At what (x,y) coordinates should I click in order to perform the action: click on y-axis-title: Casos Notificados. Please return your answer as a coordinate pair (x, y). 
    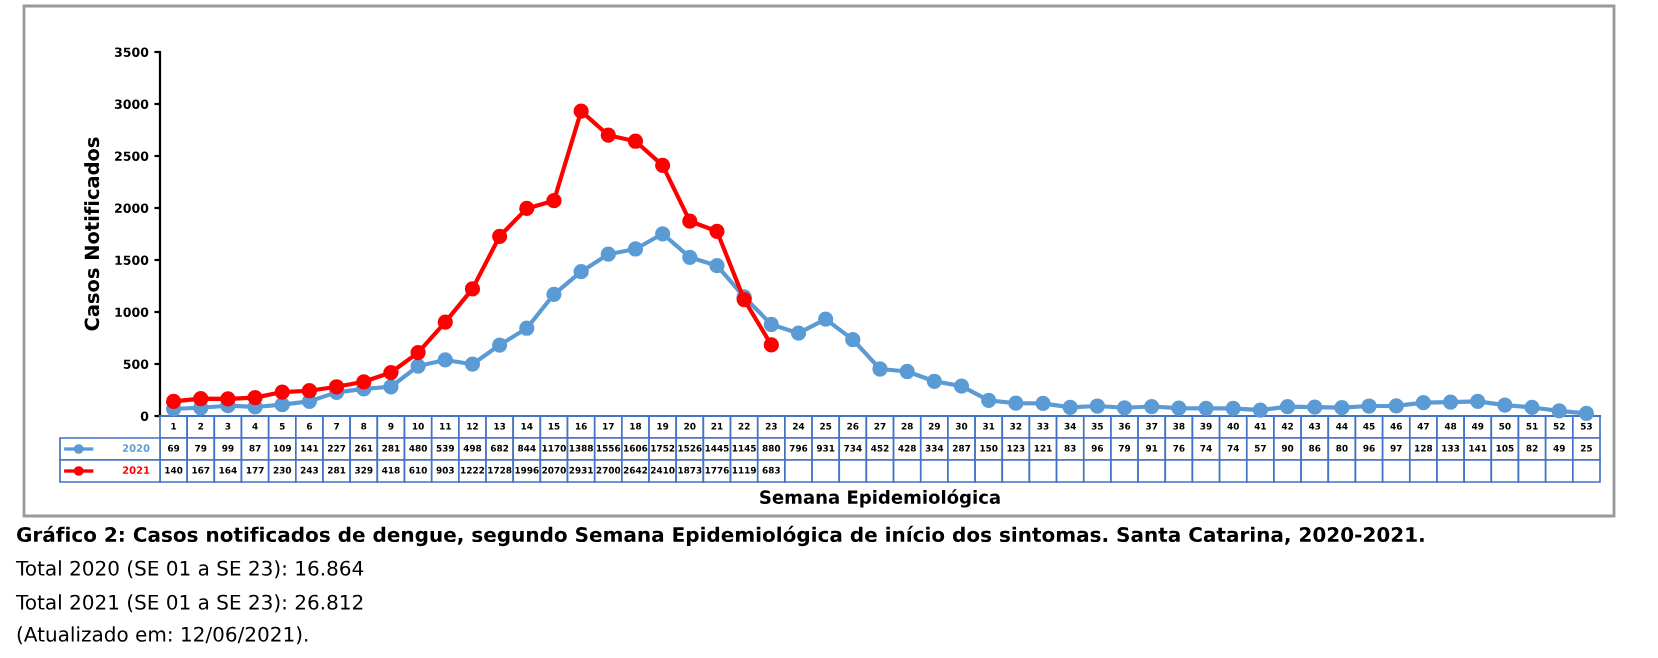
    Looking at the image, I should click on (92, 234).